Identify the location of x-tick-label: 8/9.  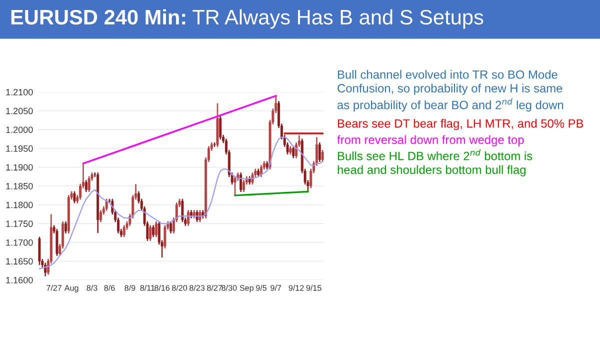
(130, 287).